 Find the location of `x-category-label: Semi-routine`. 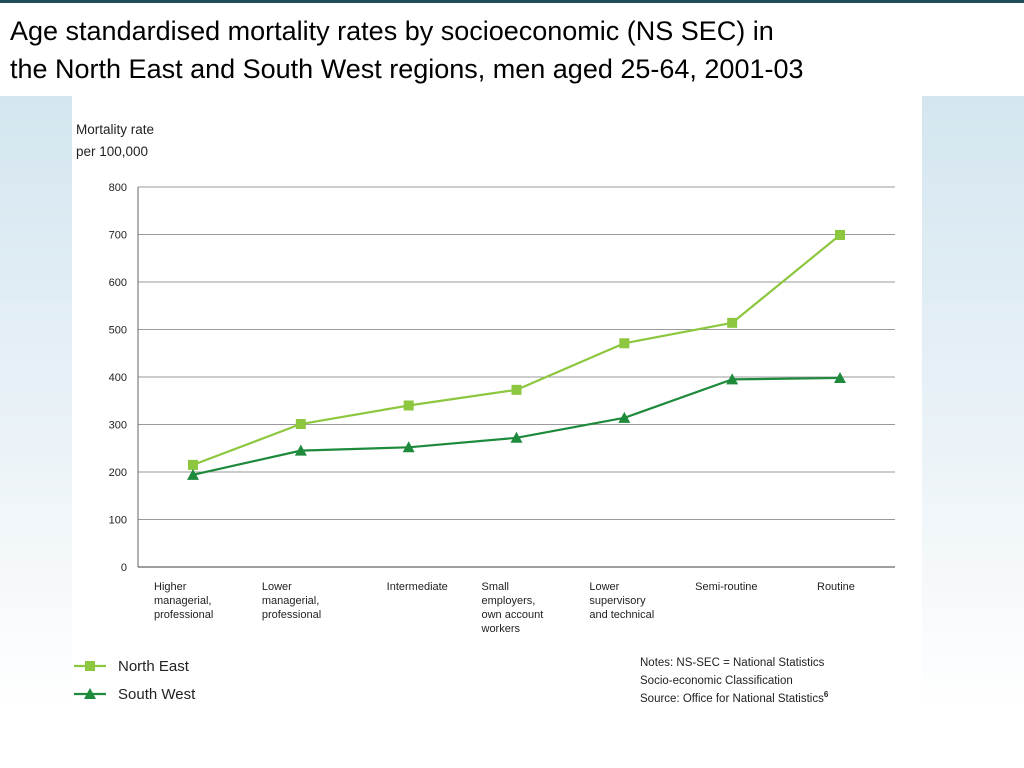

x-category-label: Semi-routine is located at coordinates (726, 587).